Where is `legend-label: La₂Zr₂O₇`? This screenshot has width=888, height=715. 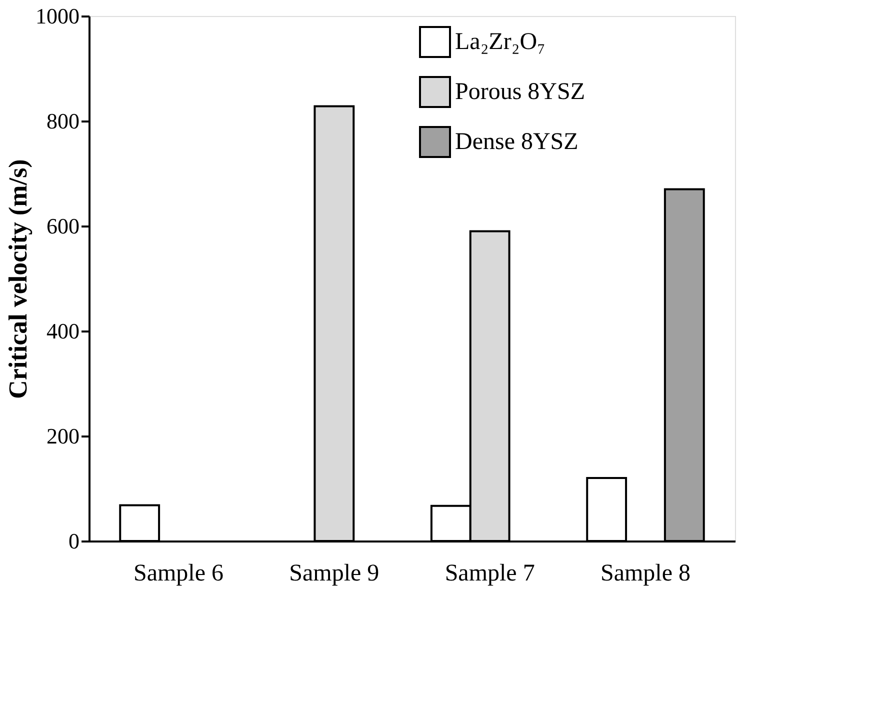 legend-label: La₂Zr₂O₇ is located at coordinates (500, 42).